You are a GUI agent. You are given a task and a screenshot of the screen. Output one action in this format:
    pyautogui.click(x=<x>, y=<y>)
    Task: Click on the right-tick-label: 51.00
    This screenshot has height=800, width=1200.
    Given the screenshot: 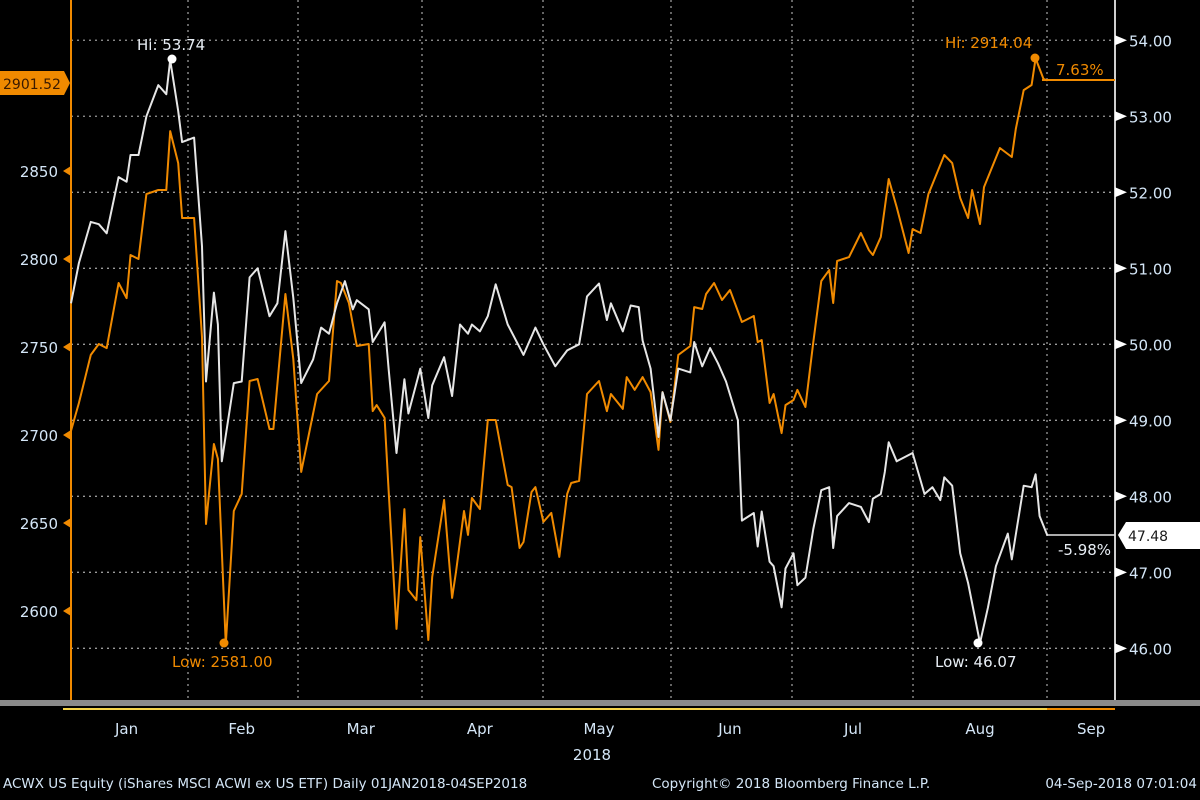 What is the action you would take?
    pyautogui.click(x=1150, y=269)
    